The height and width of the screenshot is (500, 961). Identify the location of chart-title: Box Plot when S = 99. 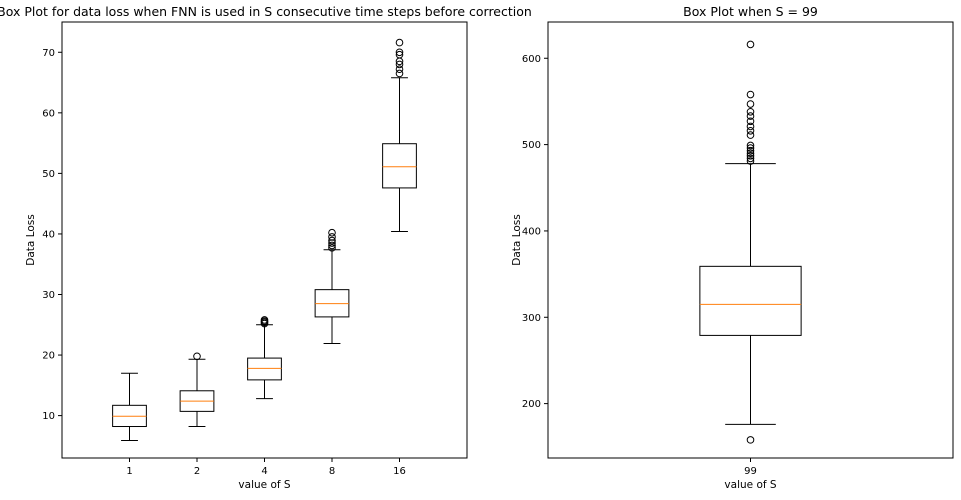
(750, 11).